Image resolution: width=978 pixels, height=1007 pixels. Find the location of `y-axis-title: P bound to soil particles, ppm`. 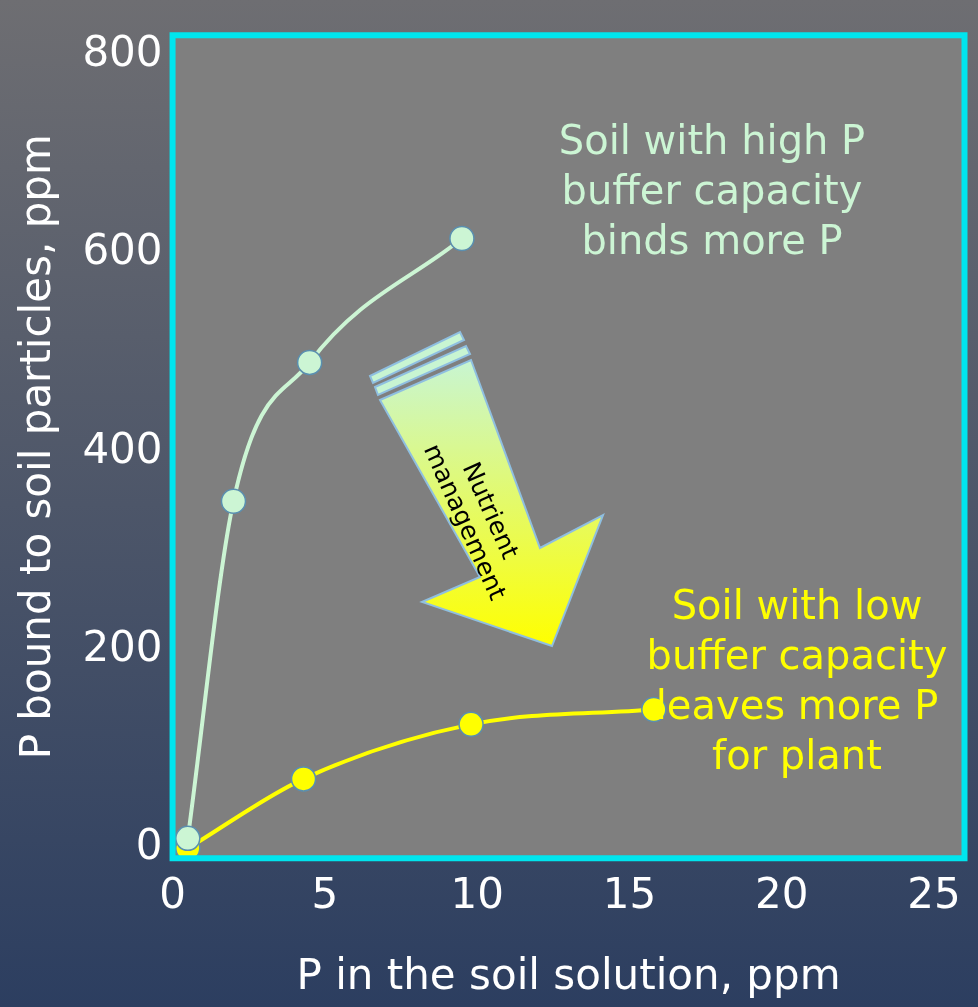

y-axis-title: P bound to soil particles, ppm is located at coordinates (36, 447).